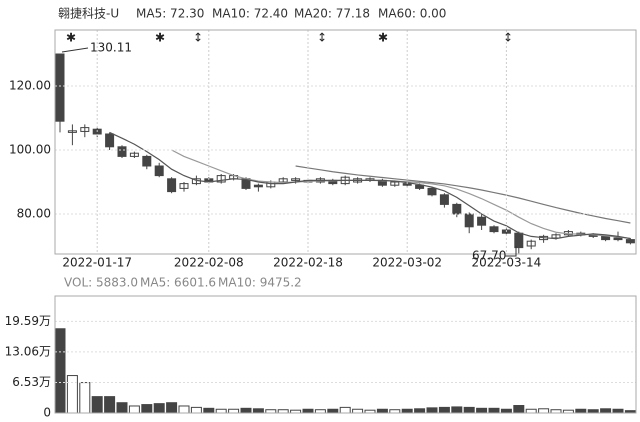 Image resolution: width=640 pixels, height=422 pixels. Describe the element at coordinates (28, 321) in the screenshot. I see `y-tick-label: 19.59万` at that location.